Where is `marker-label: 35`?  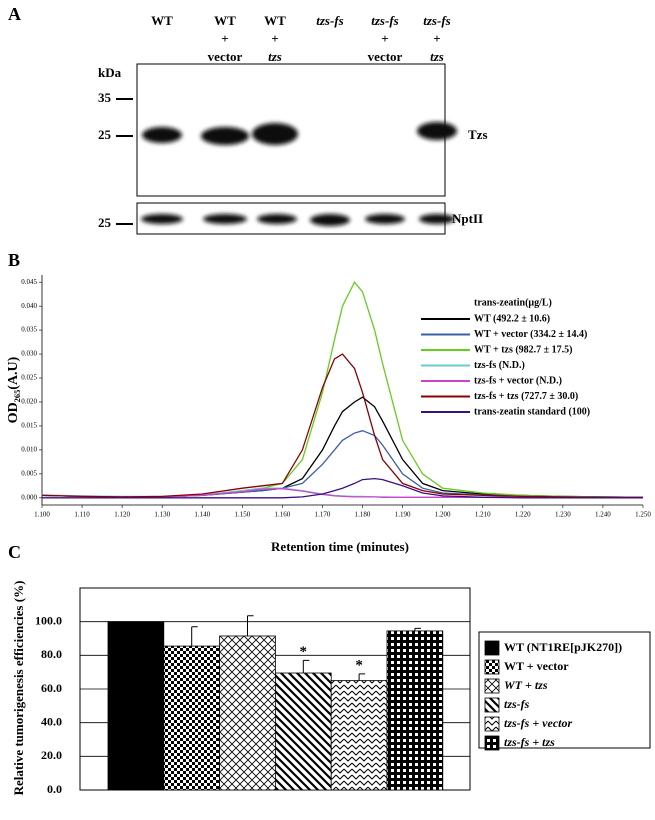 marker-label: 35 is located at coordinates (105, 97).